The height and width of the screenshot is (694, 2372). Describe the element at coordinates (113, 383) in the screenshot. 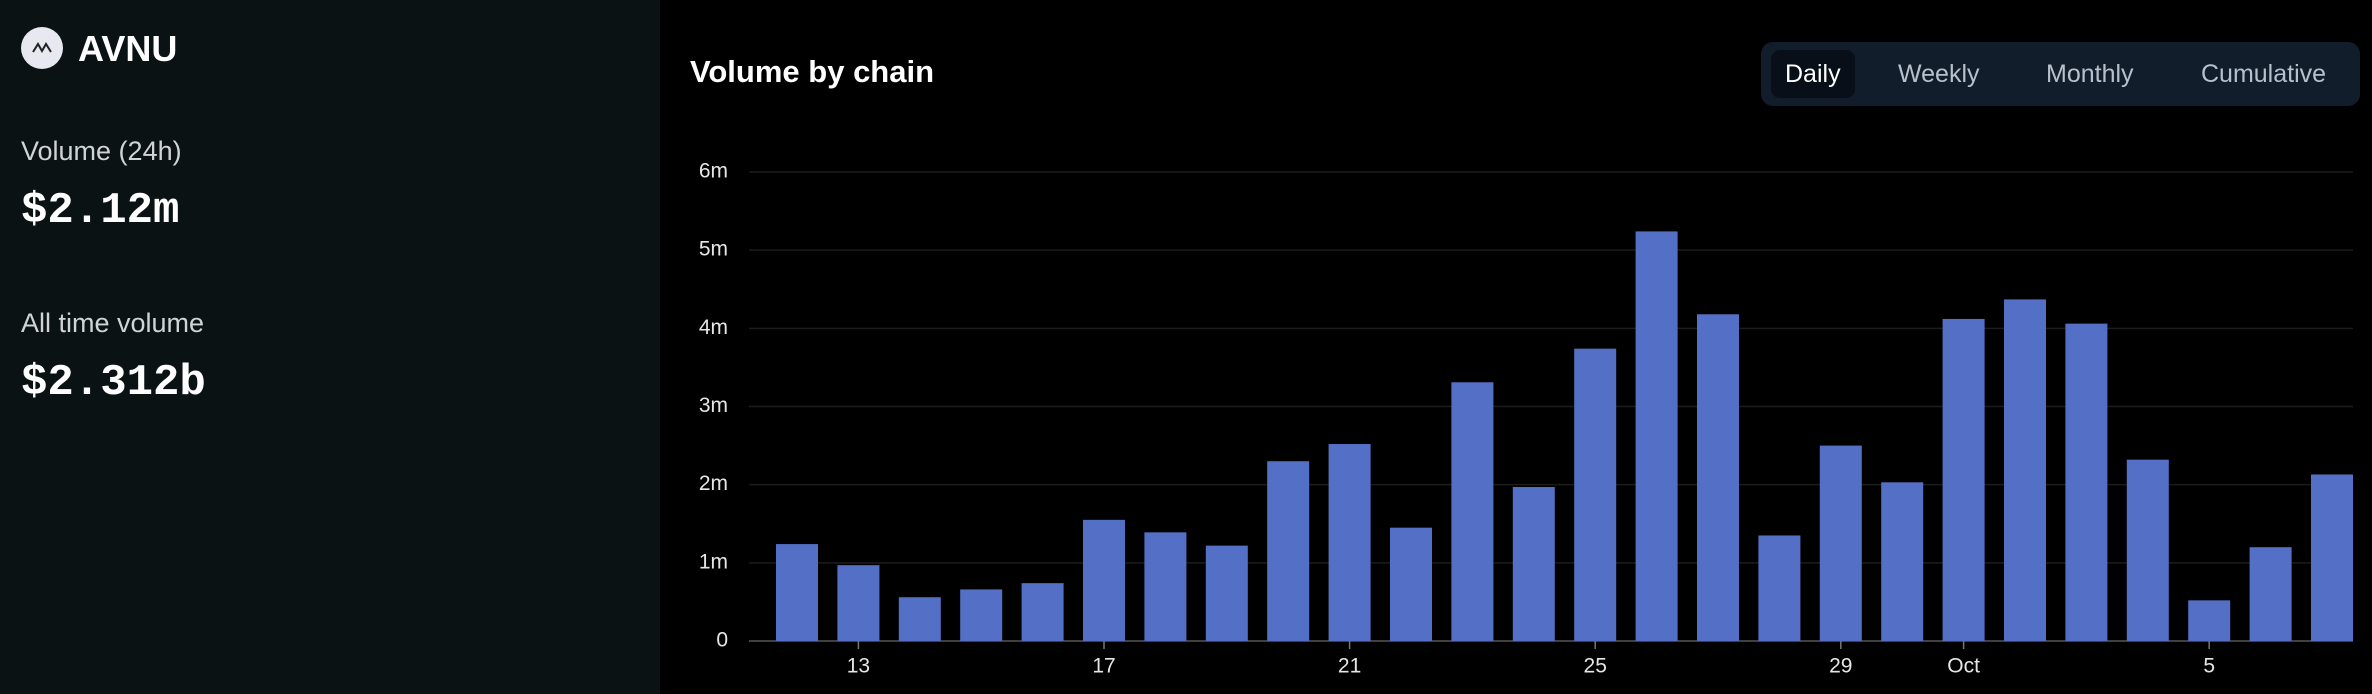

I see `stat-value: $2.312b` at that location.